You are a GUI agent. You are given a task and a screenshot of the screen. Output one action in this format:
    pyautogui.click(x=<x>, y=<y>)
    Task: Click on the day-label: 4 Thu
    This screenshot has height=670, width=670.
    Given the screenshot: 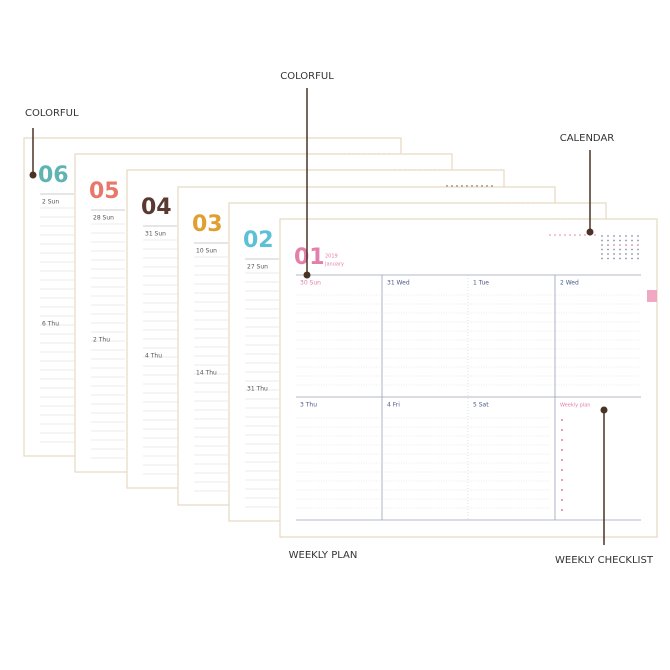 What is the action you would take?
    pyautogui.click(x=153, y=356)
    